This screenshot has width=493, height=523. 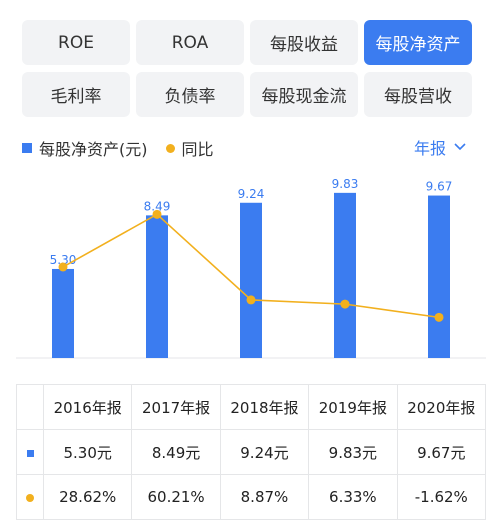 I want to click on tab-debt-ratio: 负债率, so click(x=190, y=94).